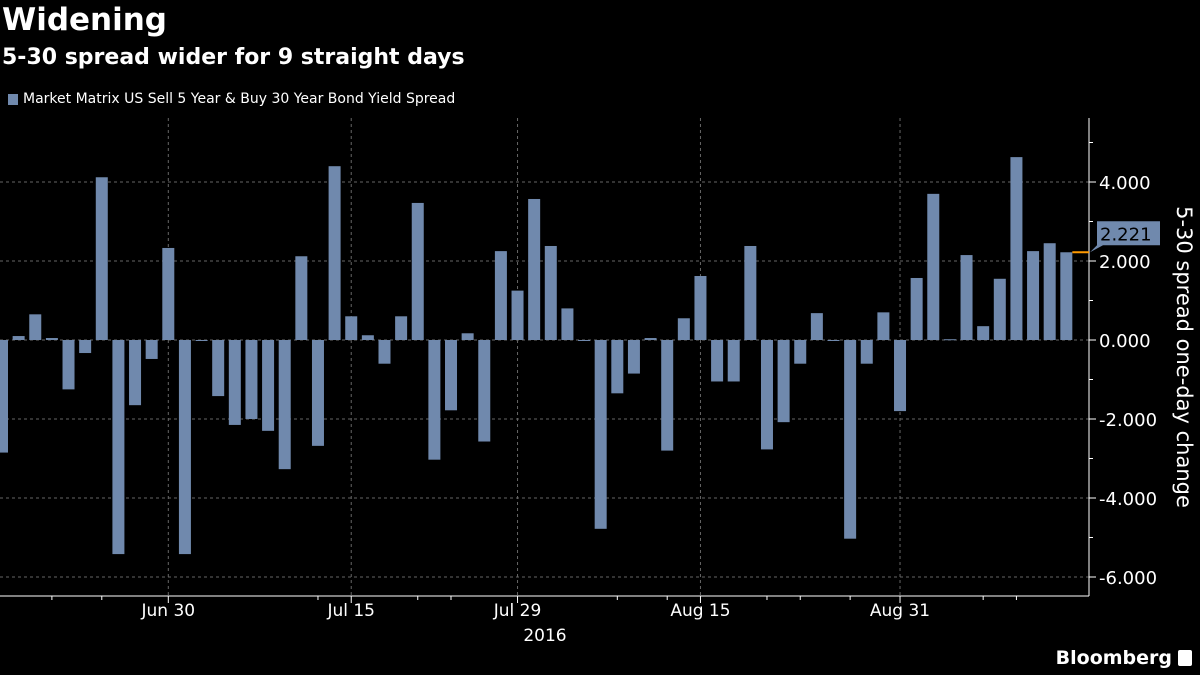 The height and width of the screenshot is (675, 1200). I want to click on chart-title: Widening, so click(84, 20).